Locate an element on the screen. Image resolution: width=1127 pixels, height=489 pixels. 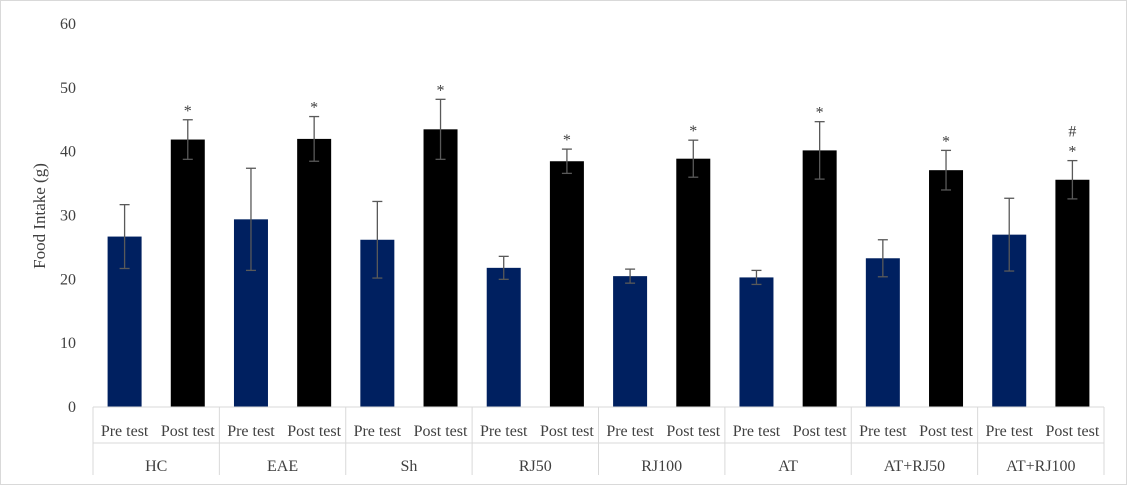
significance-annotations: * * * * * * * # * is located at coordinates (630, 121).